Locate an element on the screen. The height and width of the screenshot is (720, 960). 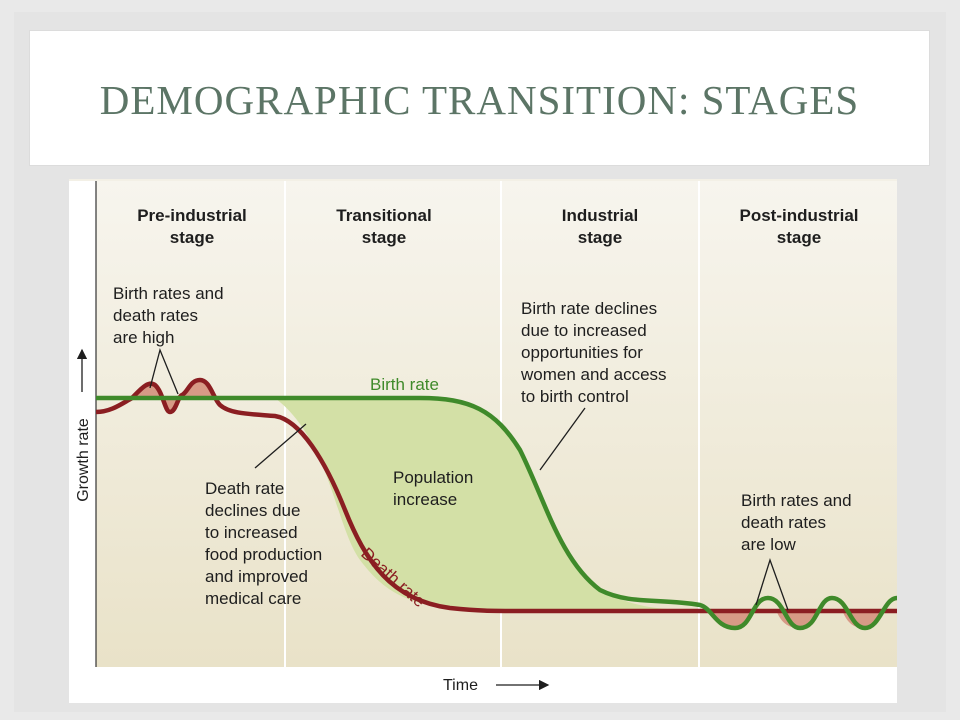
fluctuation-fill-post is located at coordinates (798, 619).